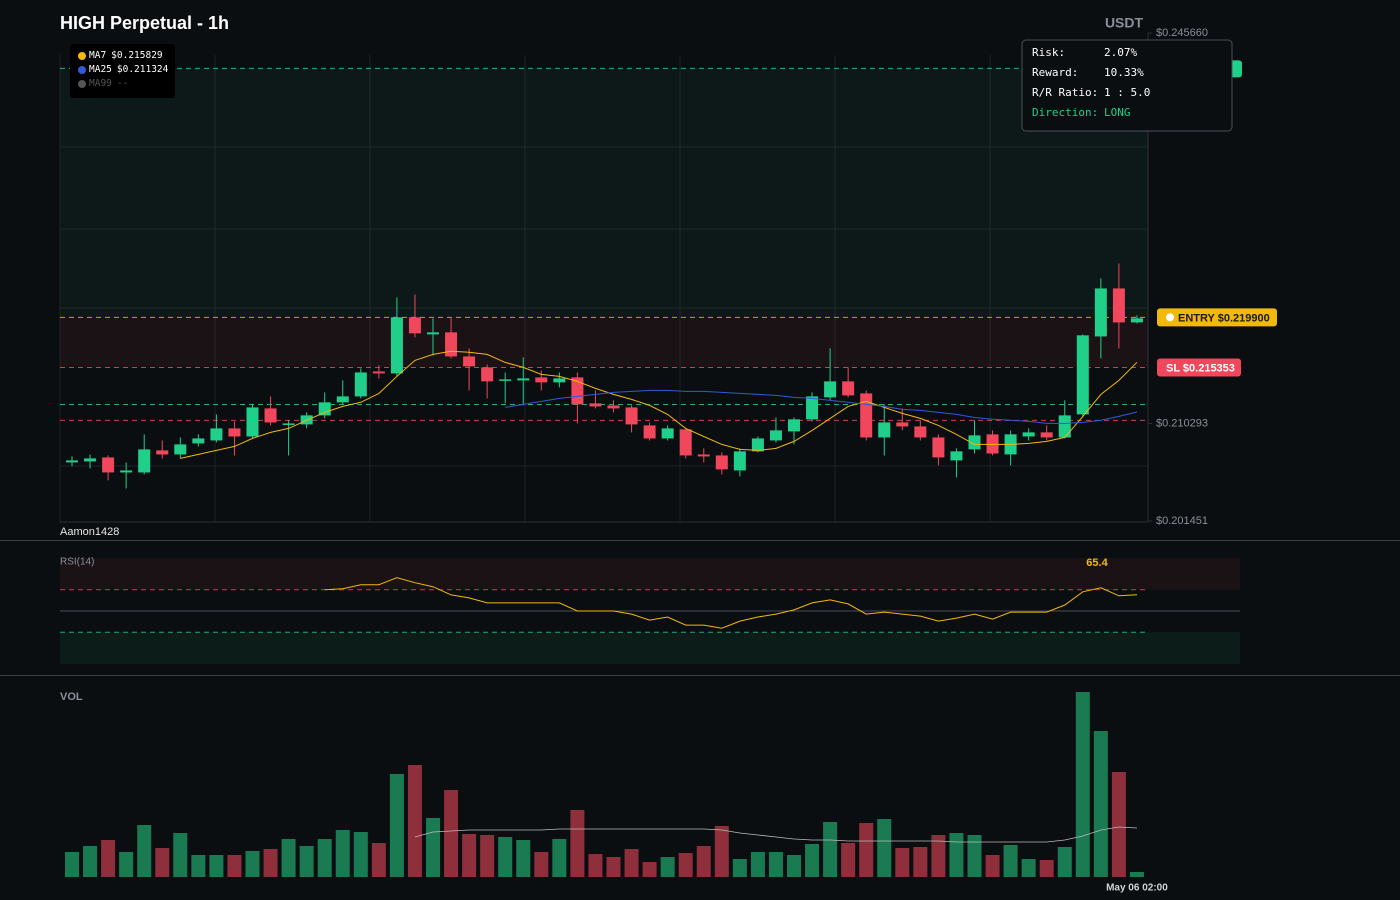  I want to click on y-tick-label: $0.201451, so click(1182, 521).